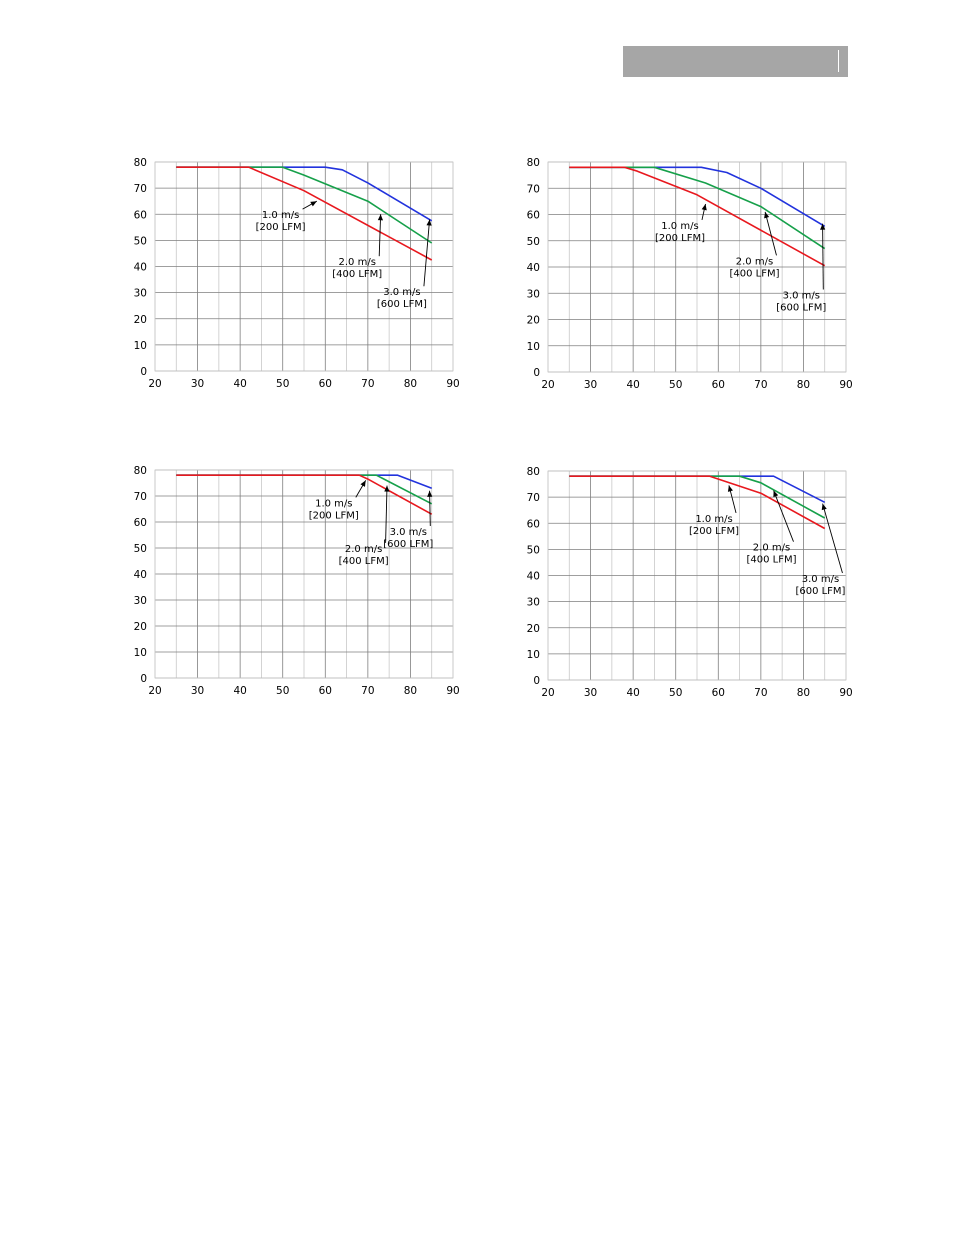 The height and width of the screenshot is (1235, 954). Describe the element at coordinates (838, 61) in the screenshot. I see `header-divider` at that location.